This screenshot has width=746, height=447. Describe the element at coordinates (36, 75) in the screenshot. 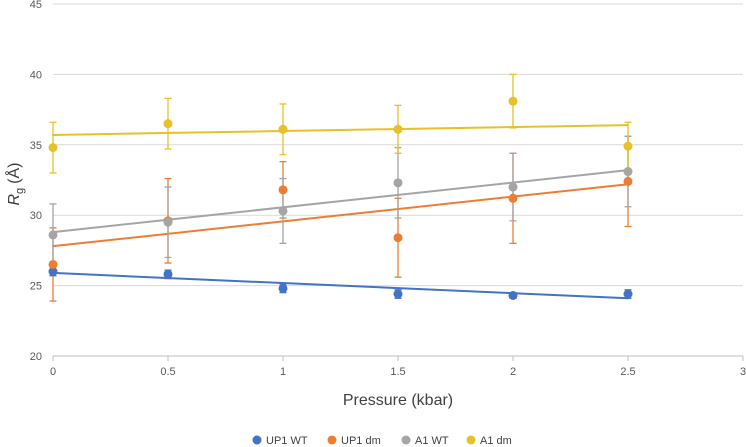

I see `y-tick-label: 40` at that location.